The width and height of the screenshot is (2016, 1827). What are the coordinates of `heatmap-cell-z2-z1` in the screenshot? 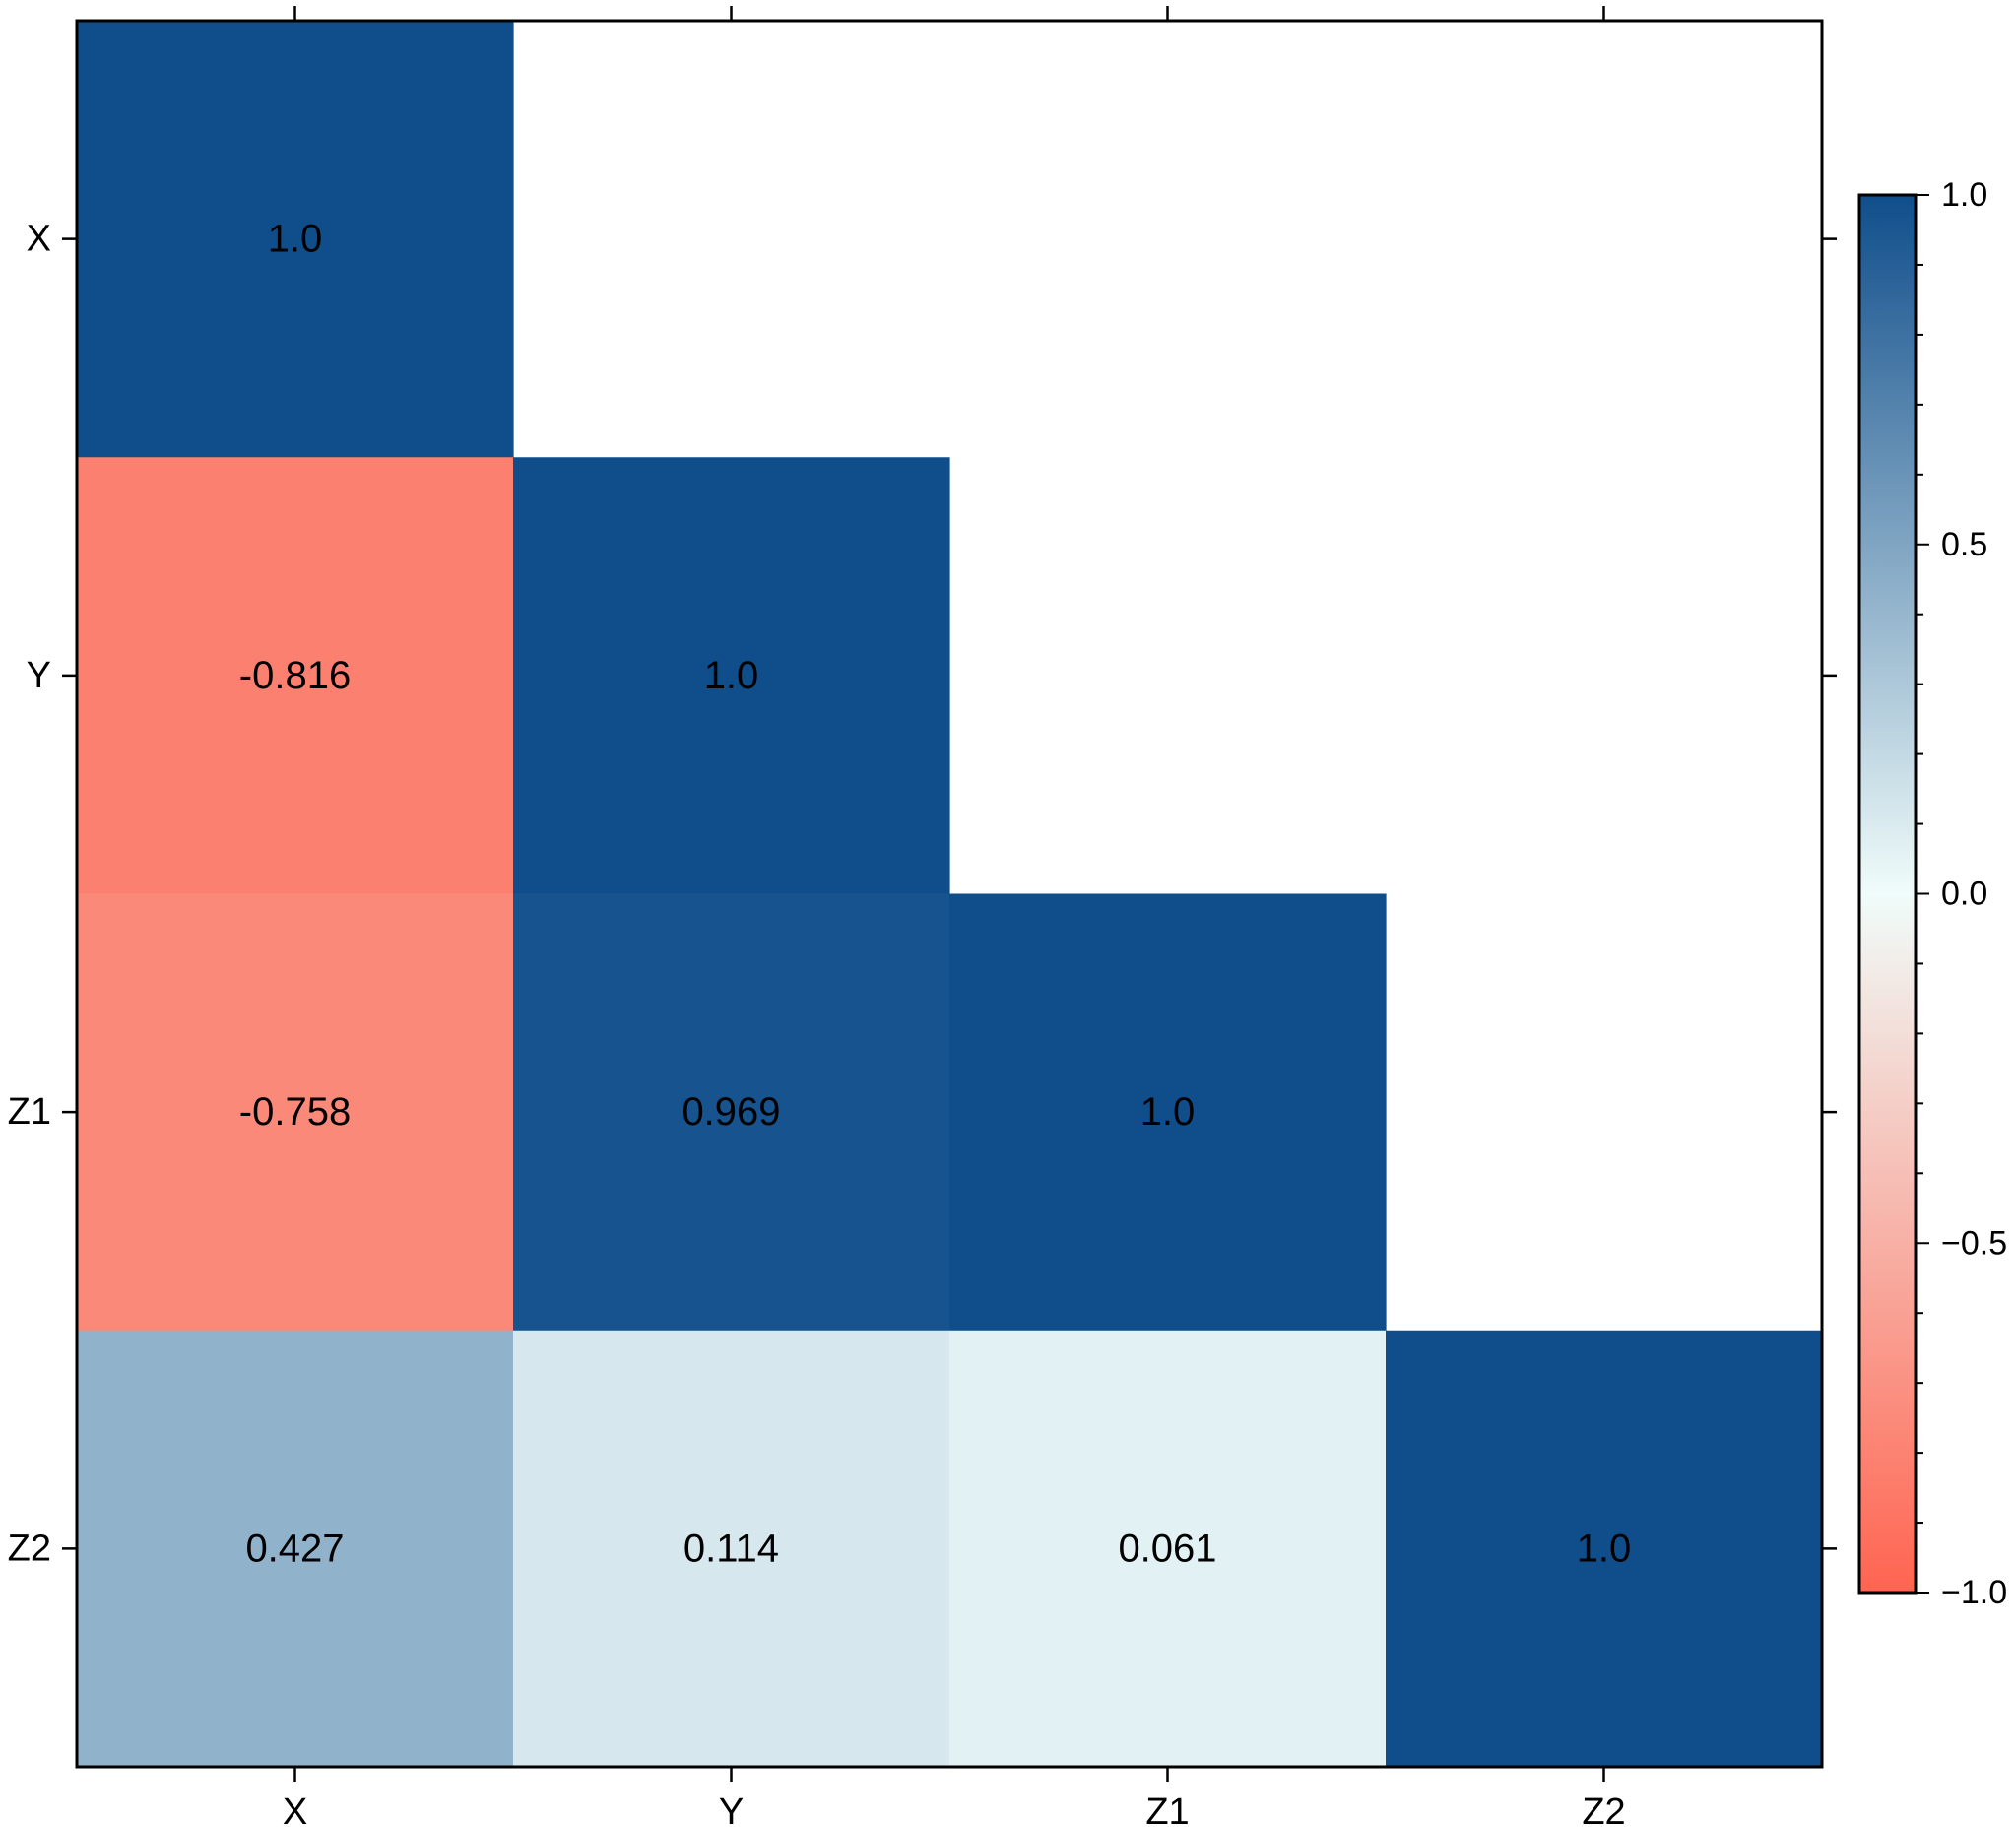 It's located at (1168, 1549).